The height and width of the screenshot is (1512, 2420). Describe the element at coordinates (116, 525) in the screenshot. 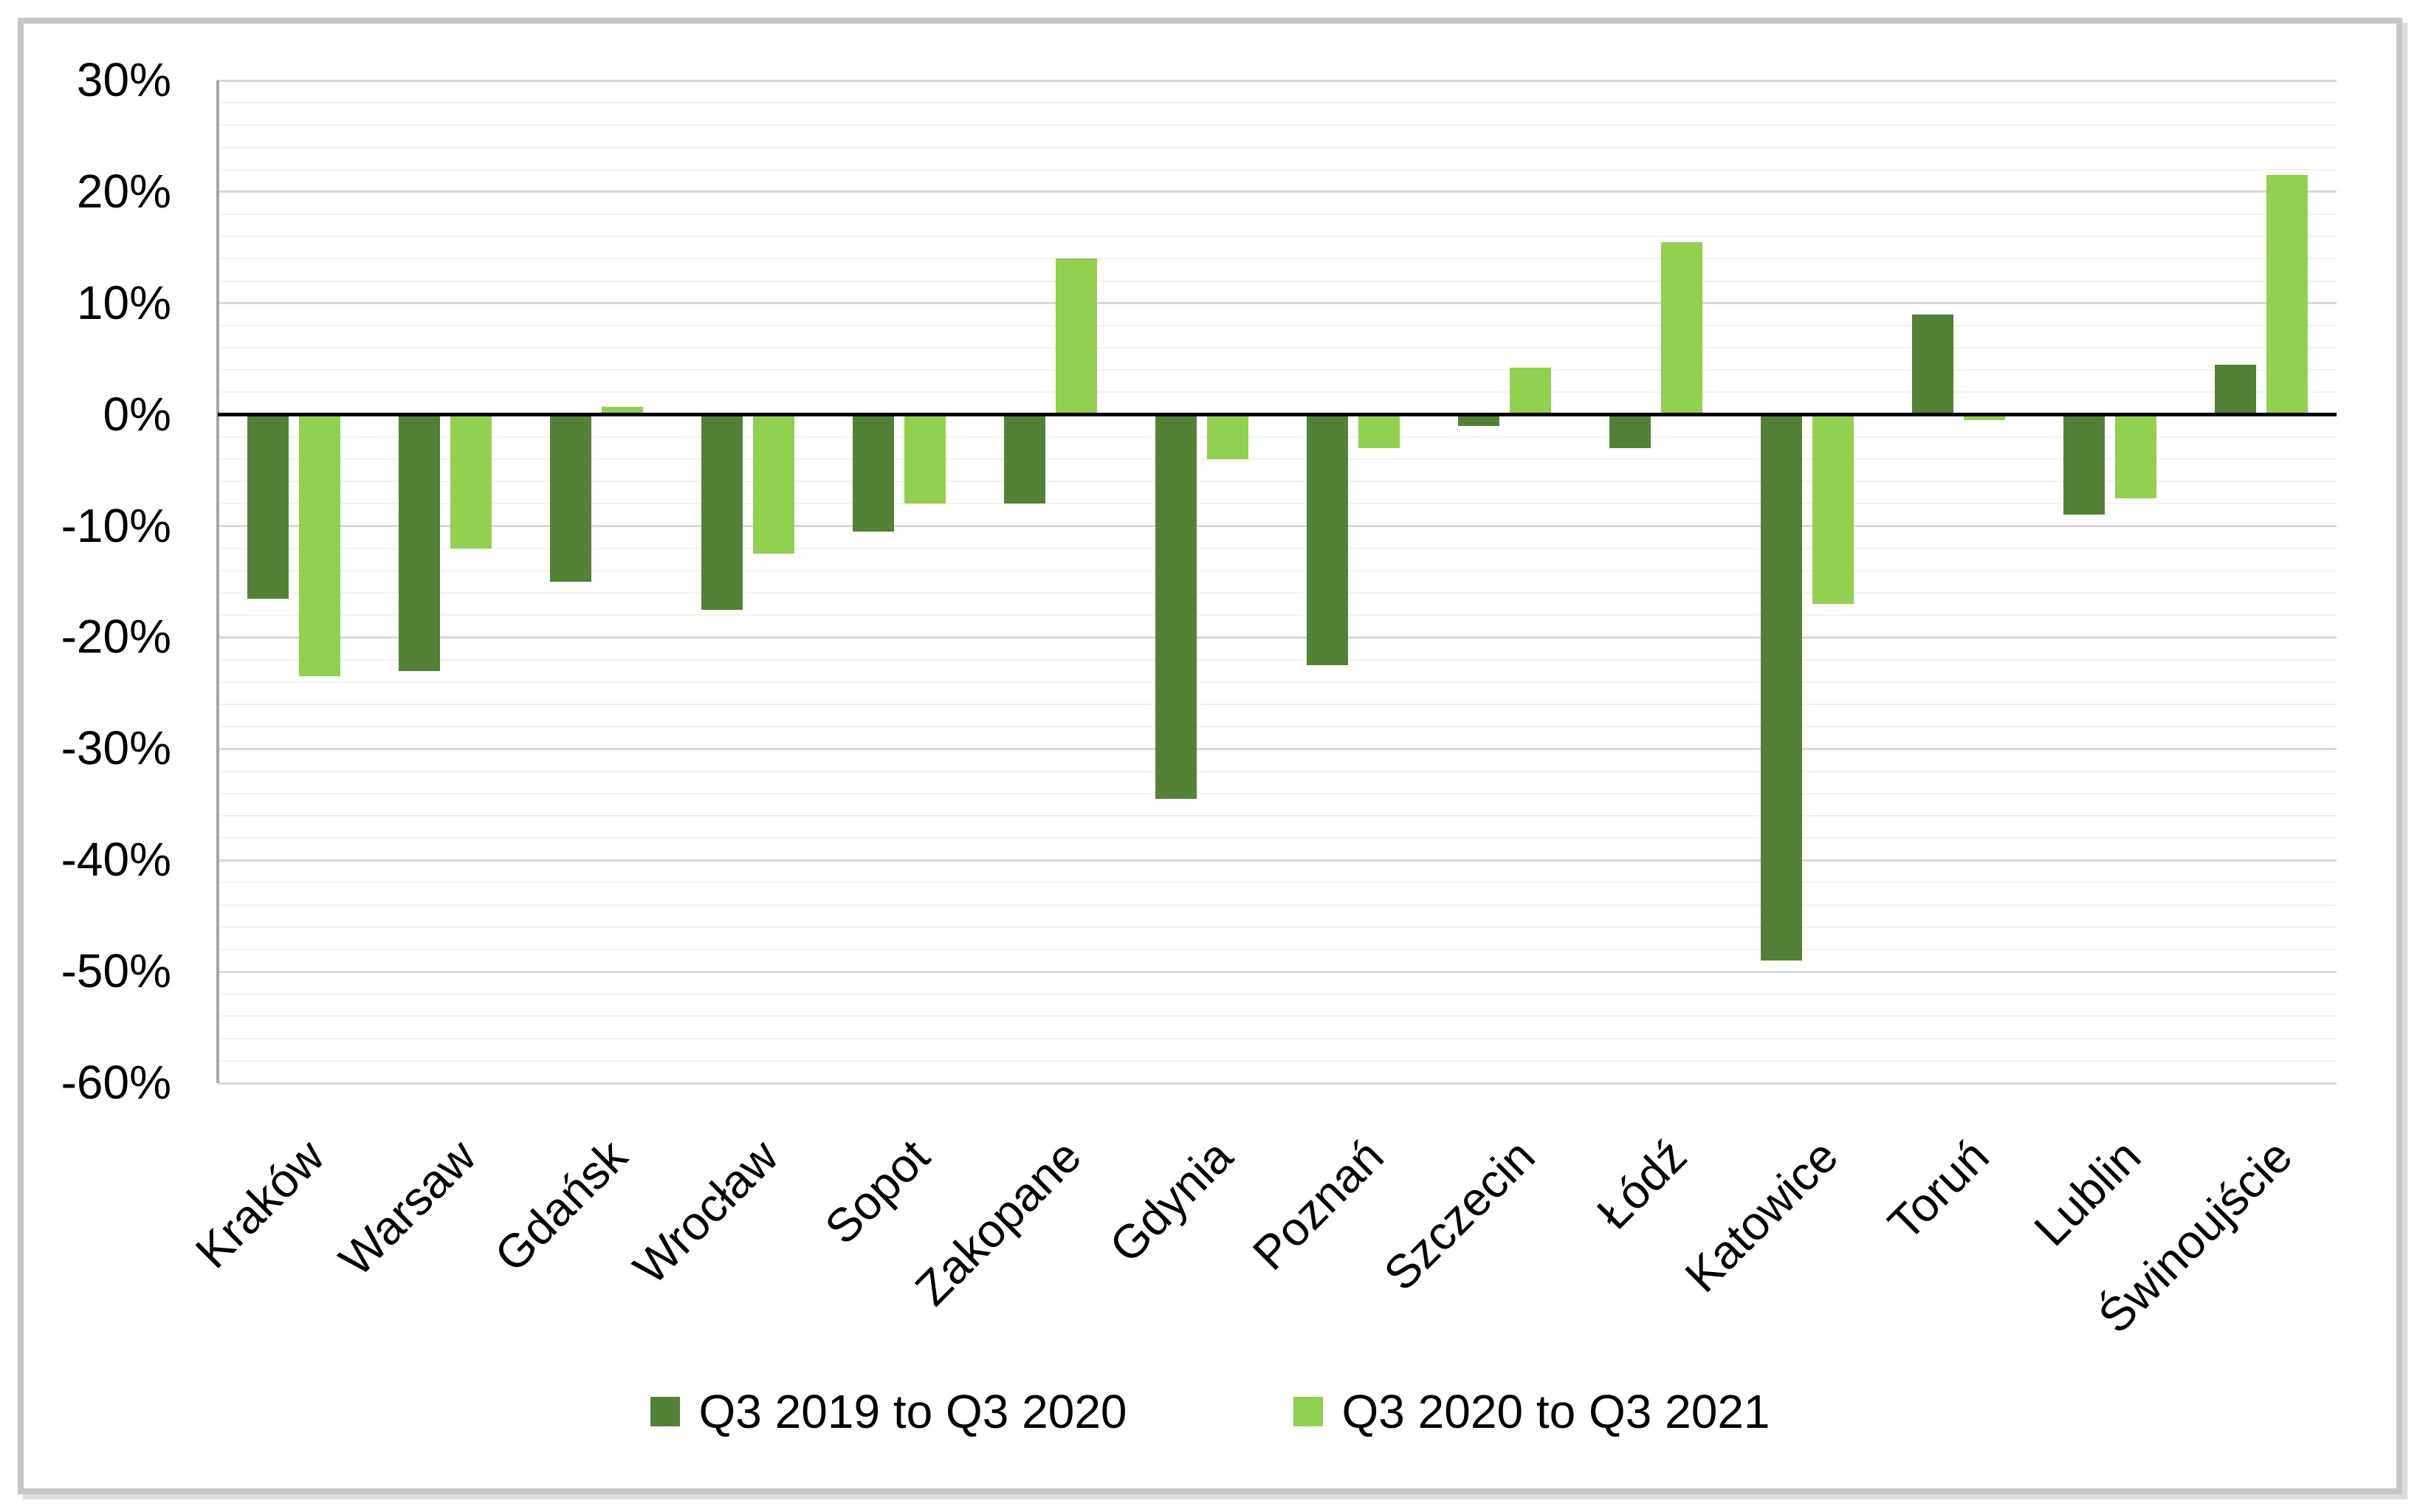

I see `y-tick-label: -10%` at that location.